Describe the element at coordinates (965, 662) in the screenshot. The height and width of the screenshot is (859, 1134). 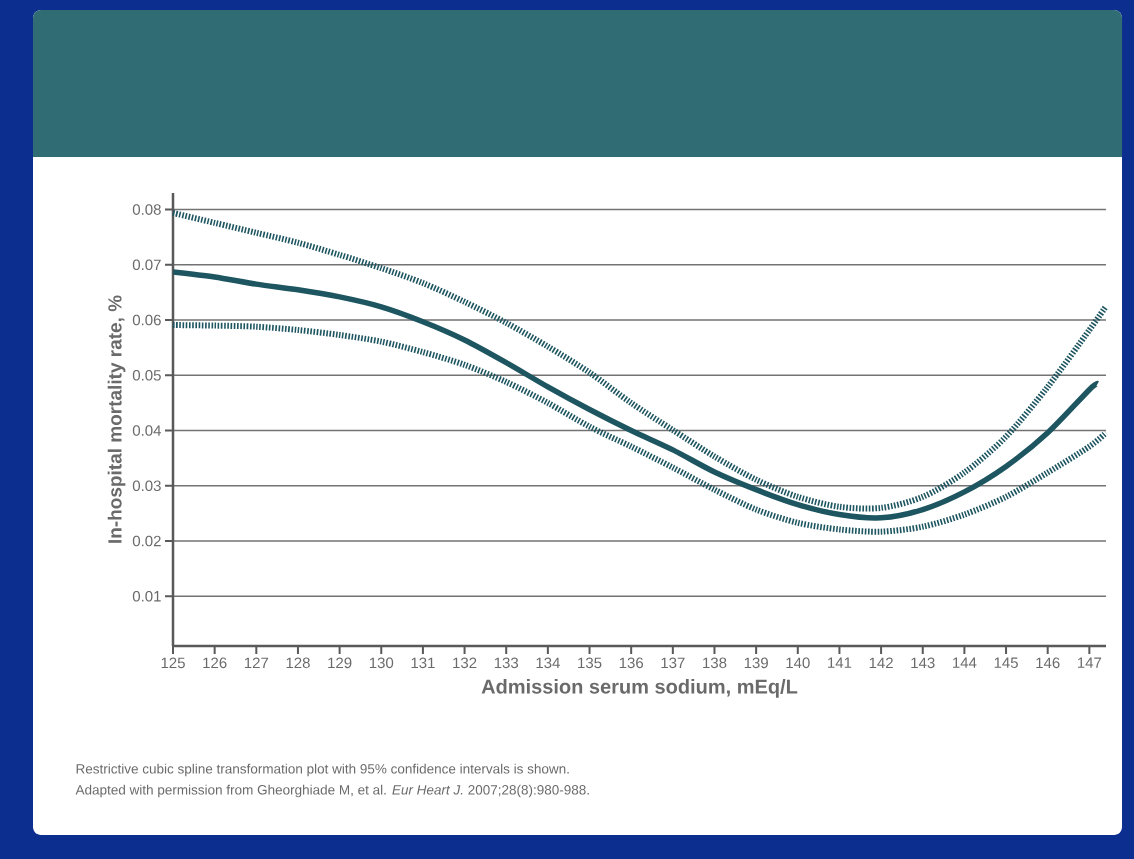
I see `x-tick-label: 144` at that location.